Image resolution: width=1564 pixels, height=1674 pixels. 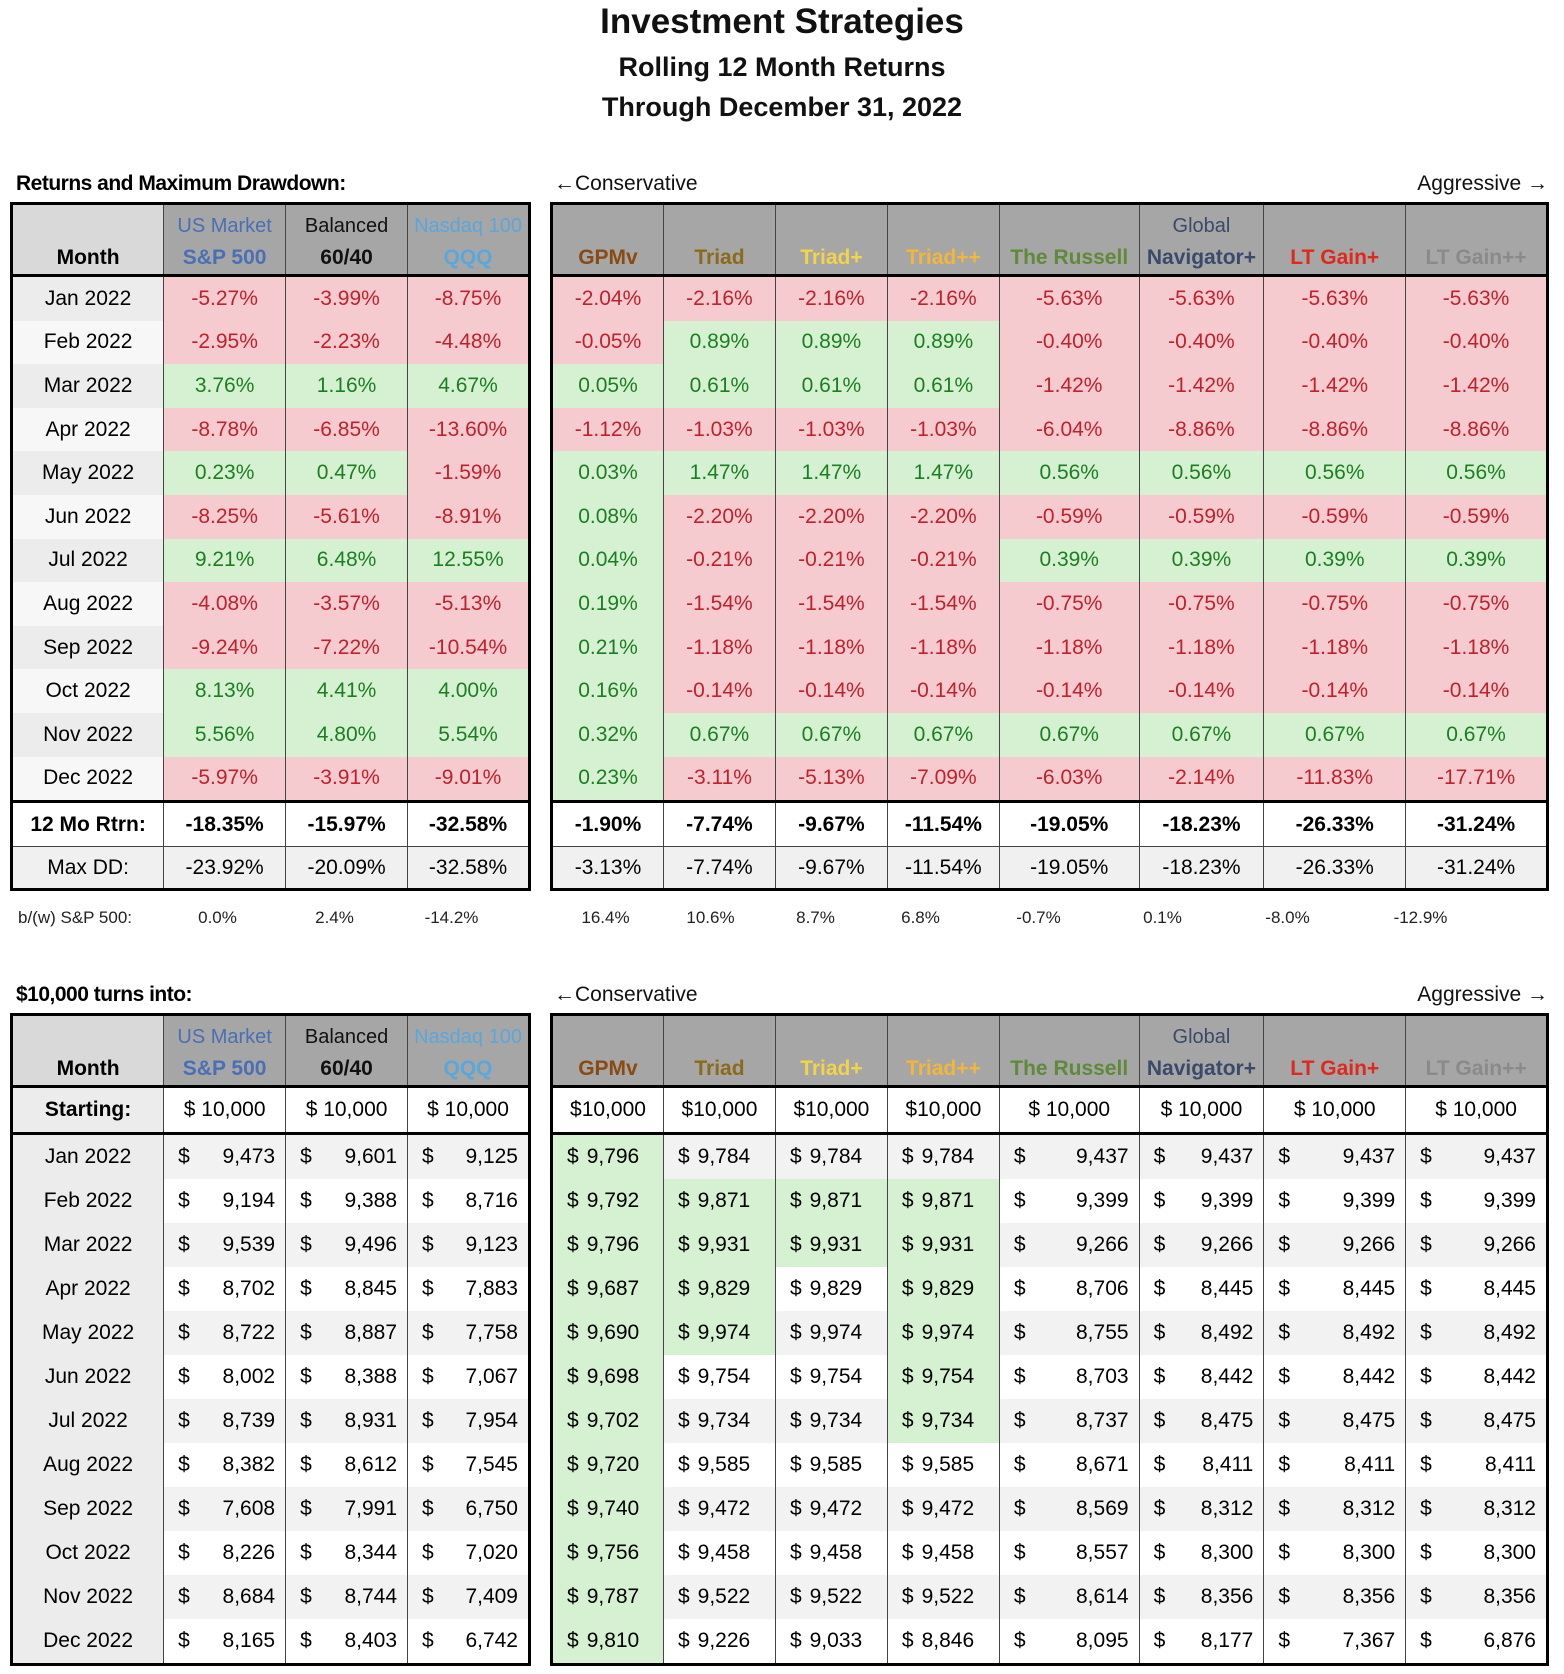 I want to click on total-cell: -26.33%, so click(x=1334, y=824).